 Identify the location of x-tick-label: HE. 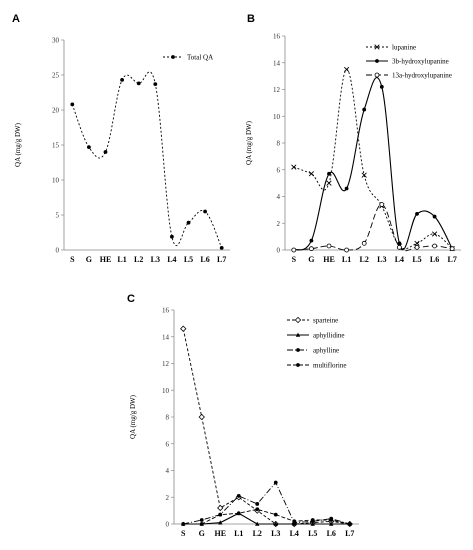
(220, 533).